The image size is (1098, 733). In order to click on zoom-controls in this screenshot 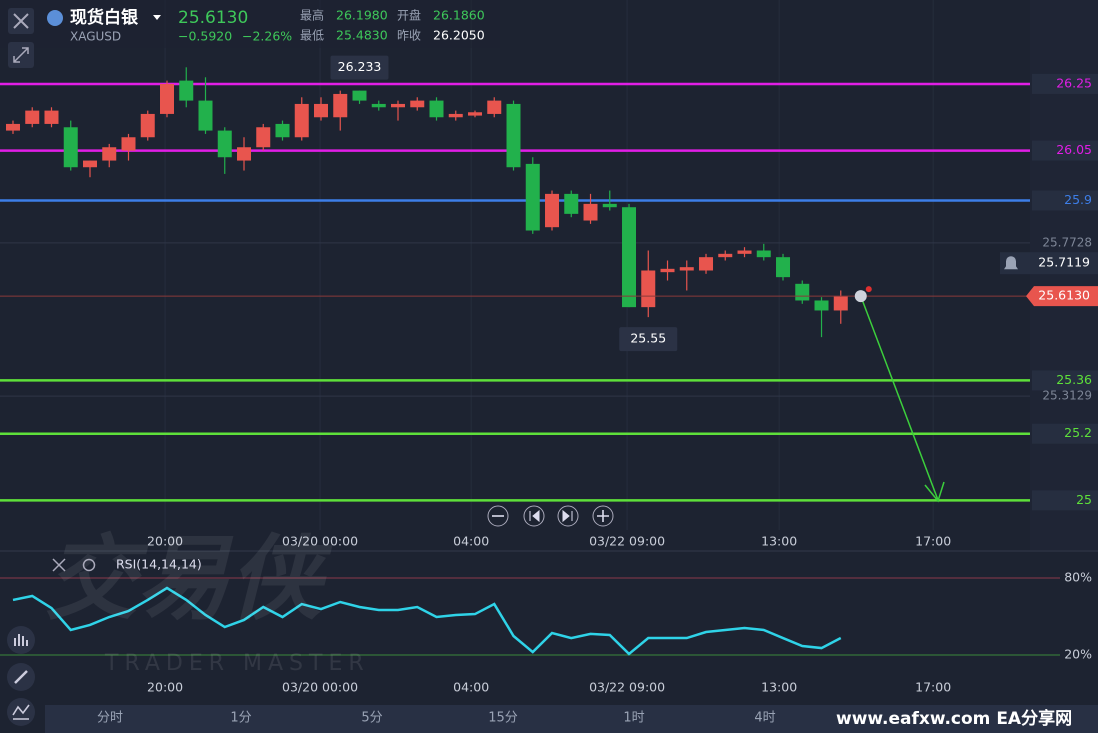, I will do `click(550, 516)`.